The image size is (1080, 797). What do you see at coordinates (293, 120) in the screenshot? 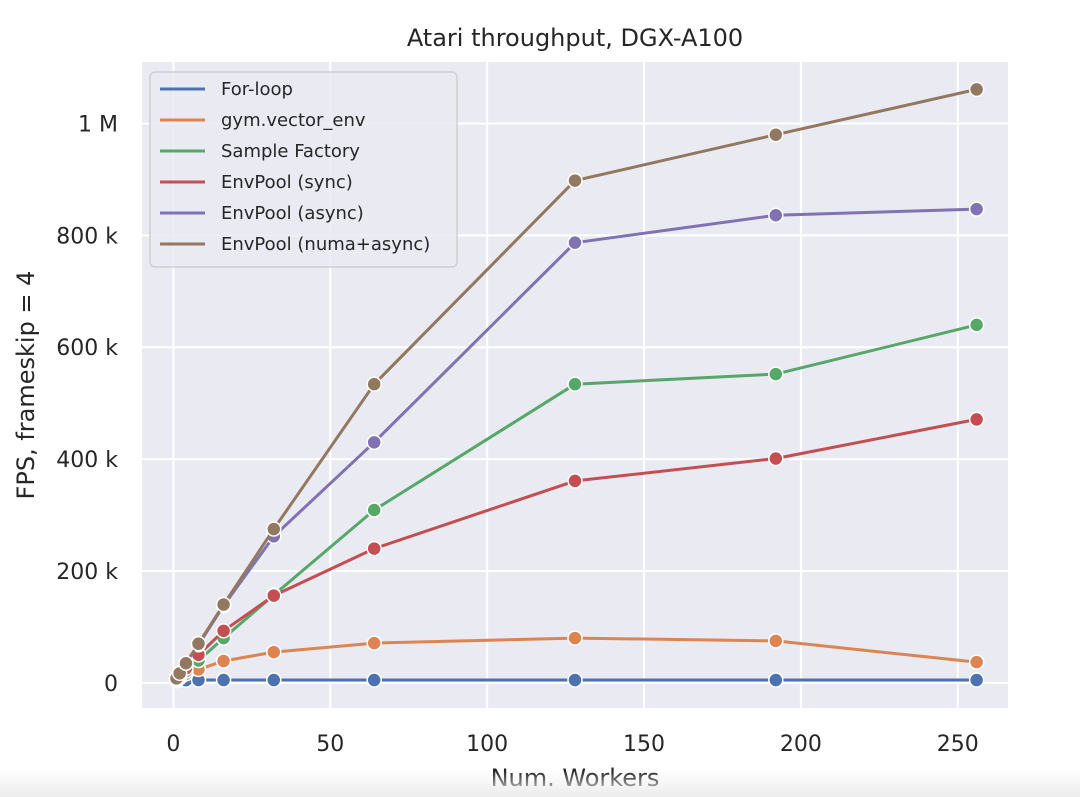
I see `legend-label: gym.vector_env` at bounding box center [293, 120].